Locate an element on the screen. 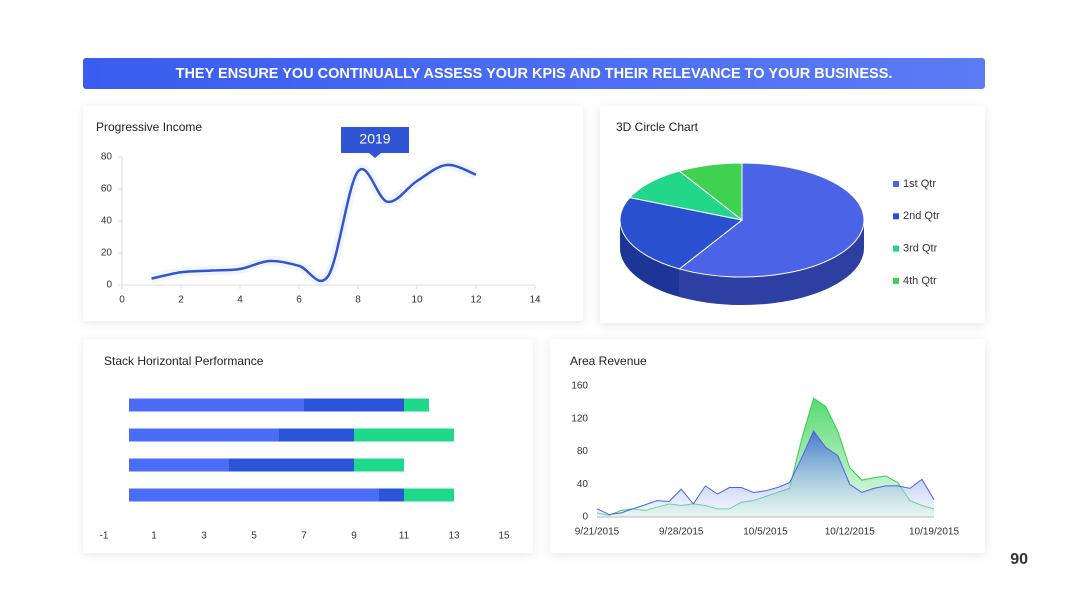 The image size is (1080, 613). legend-label: 1st Qtr is located at coordinates (919, 184).